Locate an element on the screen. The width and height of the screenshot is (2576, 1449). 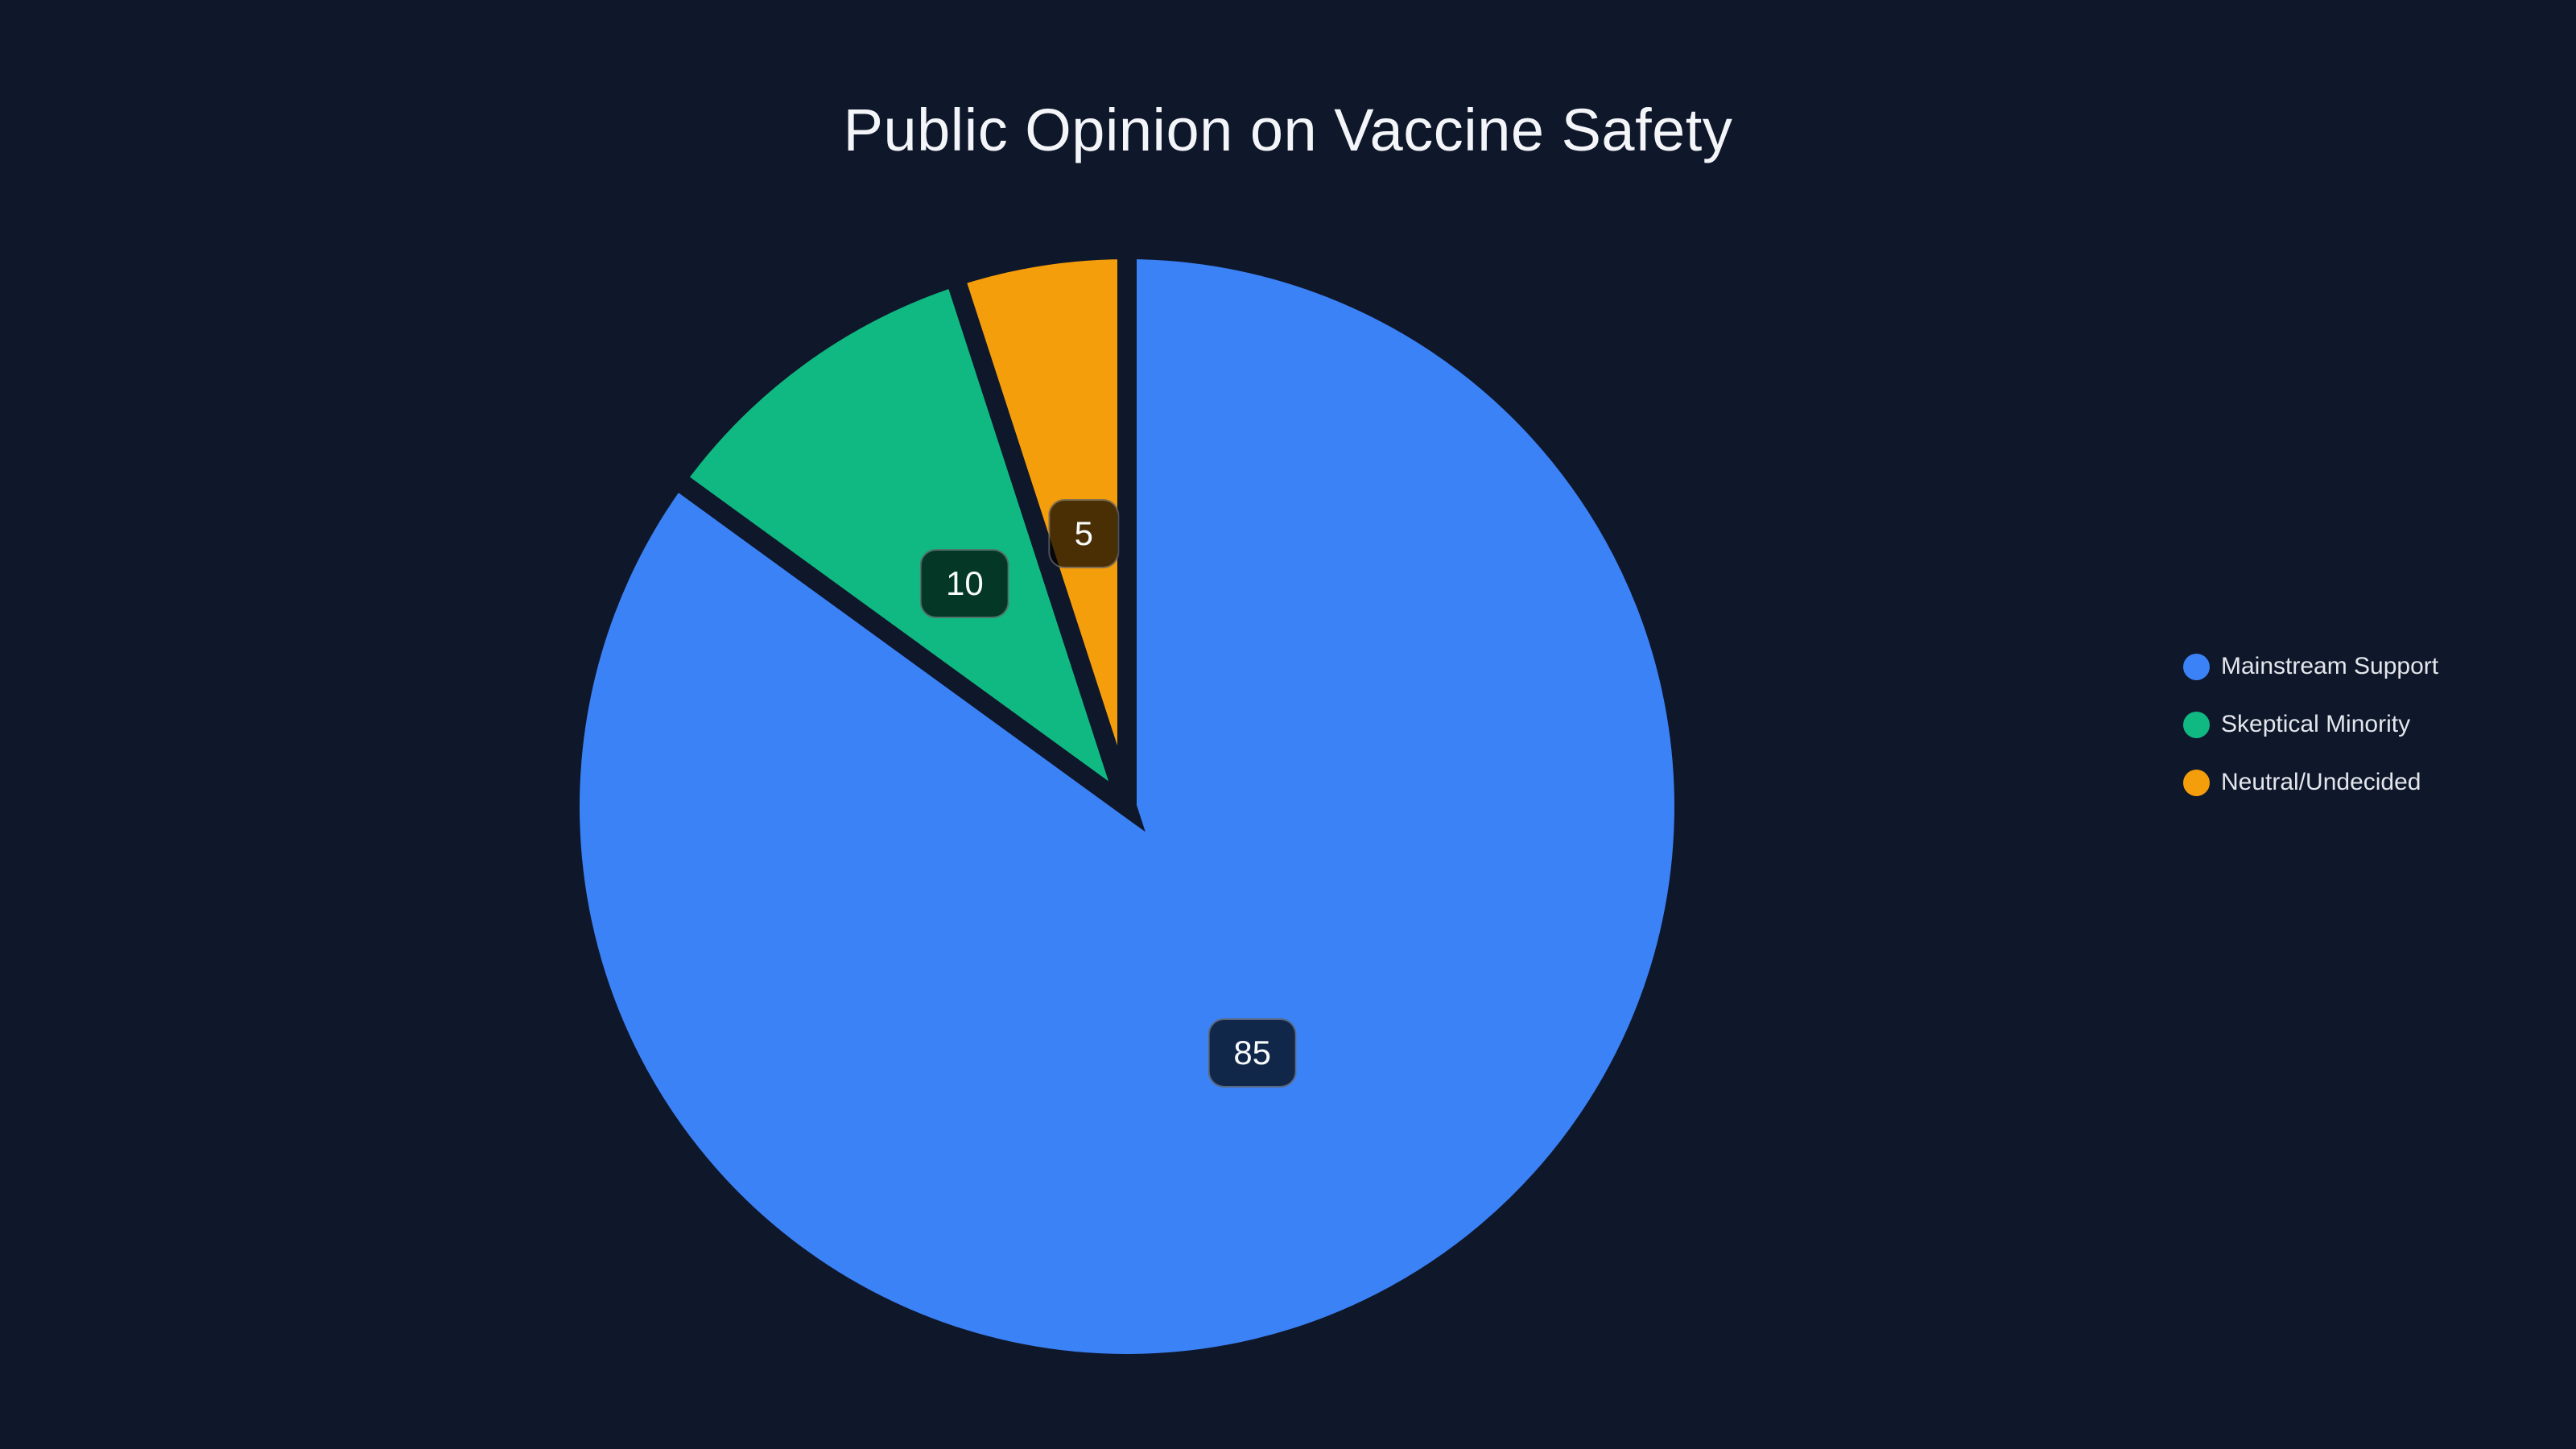
pie-slice-neutral-undecided is located at coordinates (1040, 524).